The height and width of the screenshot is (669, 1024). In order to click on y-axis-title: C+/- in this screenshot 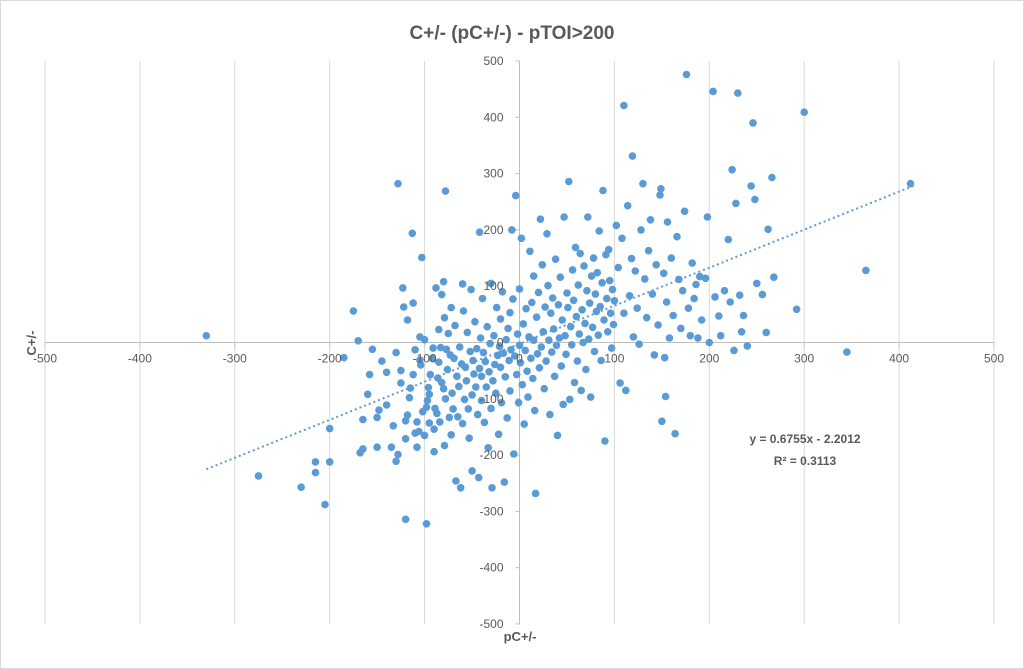, I will do `click(31, 343)`.